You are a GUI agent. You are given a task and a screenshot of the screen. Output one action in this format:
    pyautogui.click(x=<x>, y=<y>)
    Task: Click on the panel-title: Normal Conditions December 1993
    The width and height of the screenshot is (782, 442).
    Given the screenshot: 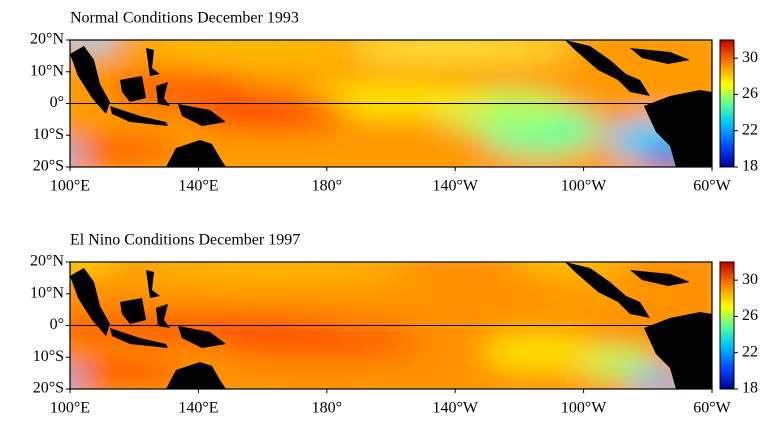 What is the action you would take?
    pyautogui.click(x=184, y=18)
    